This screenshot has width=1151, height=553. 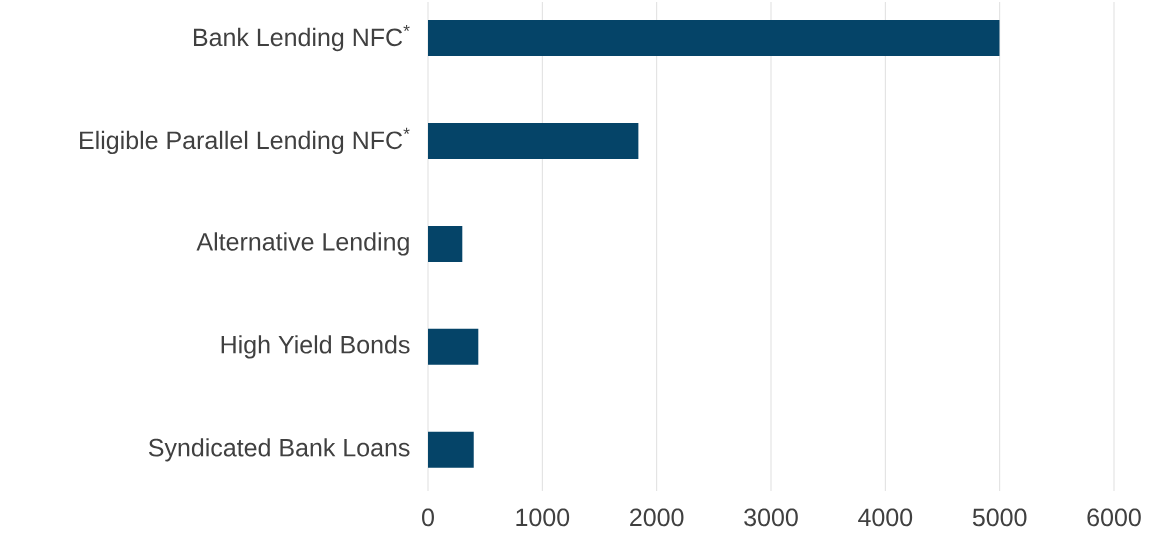 What do you see at coordinates (302, 244) in the screenshot?
I see `y-tick-label: Alternative Lending` at bounding box center [302, 244].